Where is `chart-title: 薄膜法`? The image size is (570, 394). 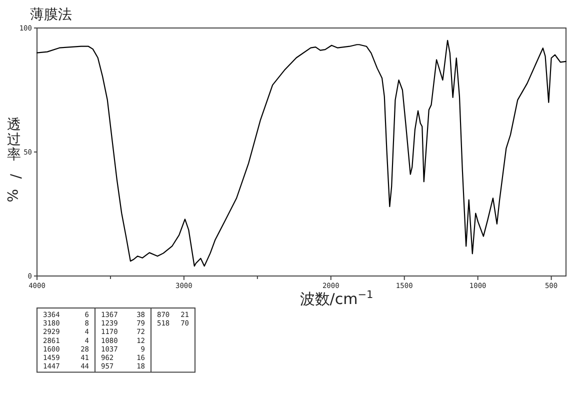
chart-title: 薄膜法 is located at coordinates (51, 15).